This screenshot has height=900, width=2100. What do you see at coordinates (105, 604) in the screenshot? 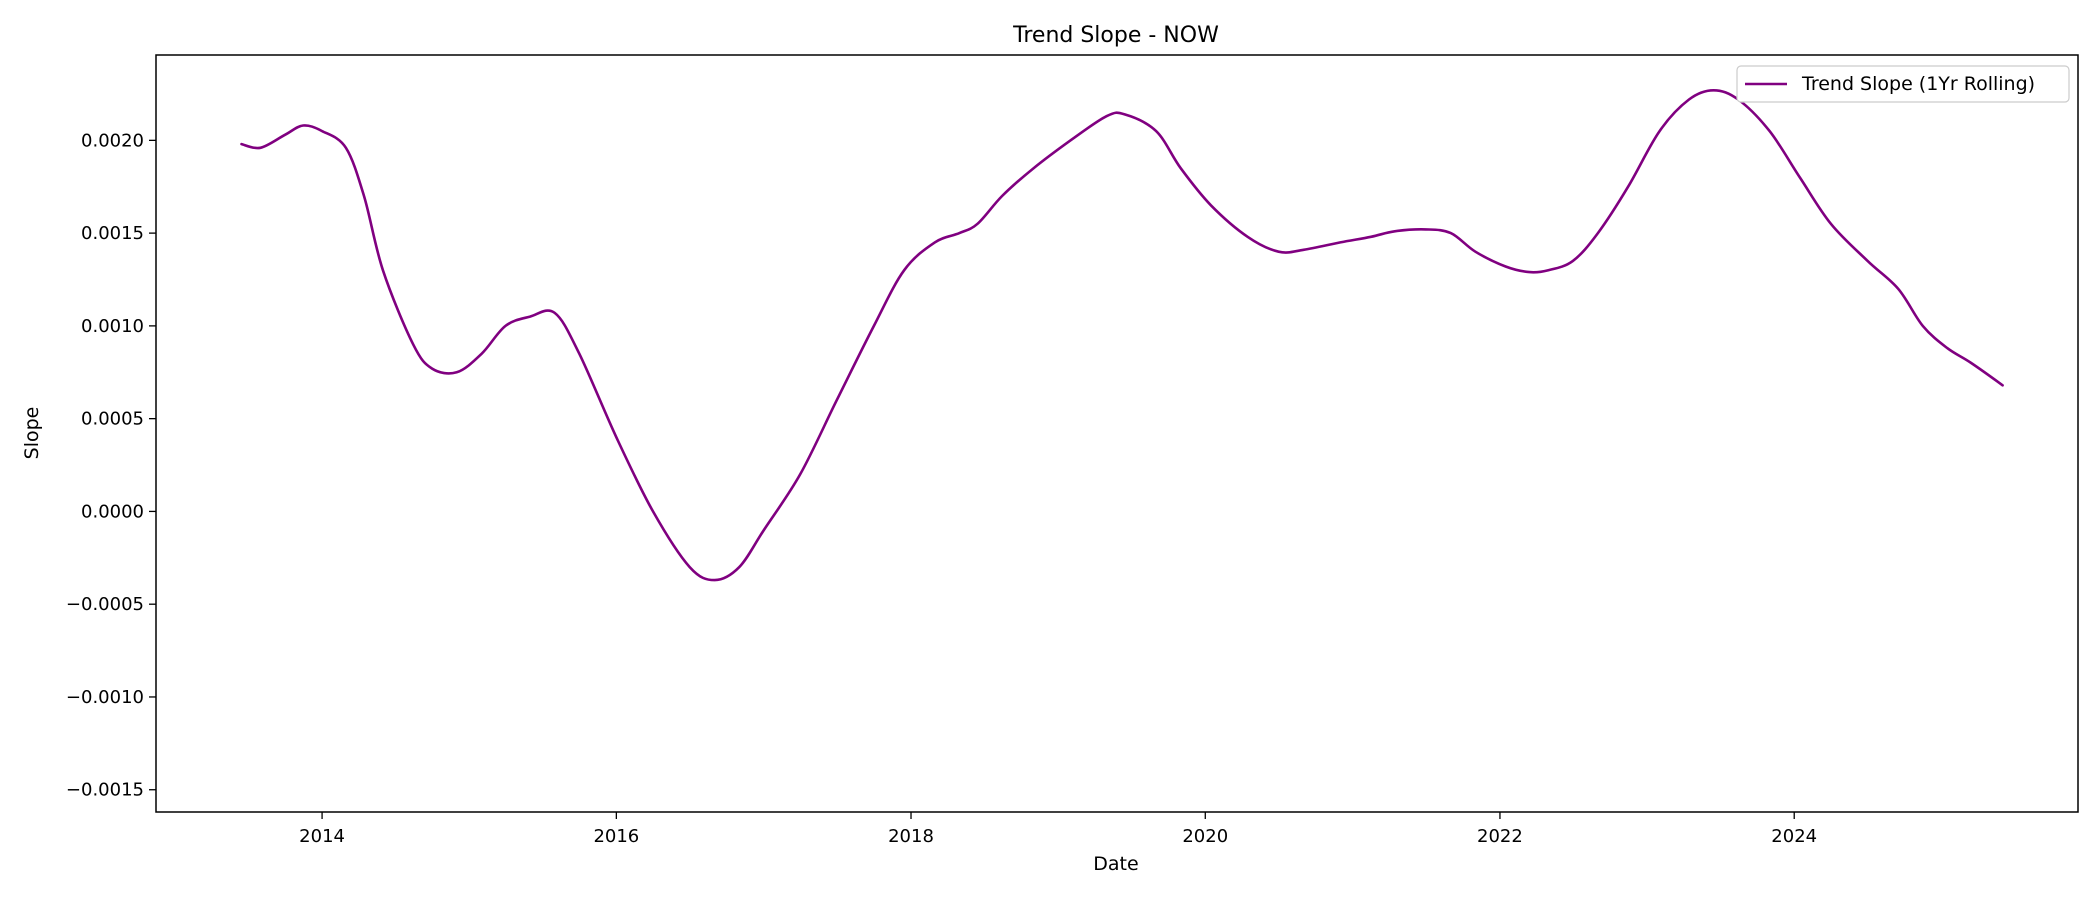
I see `y-tick-label: −0.0005` at bounding box center [105, 604].